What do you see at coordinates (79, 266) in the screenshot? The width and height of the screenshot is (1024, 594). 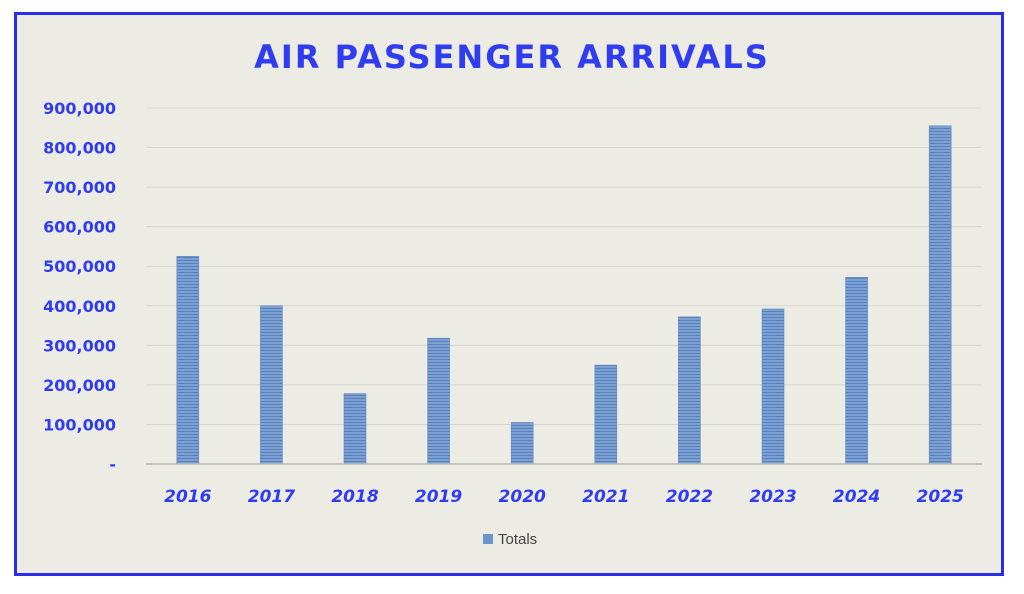 I see `y-tick-label: 500,000` at bounding box center [79, 266].